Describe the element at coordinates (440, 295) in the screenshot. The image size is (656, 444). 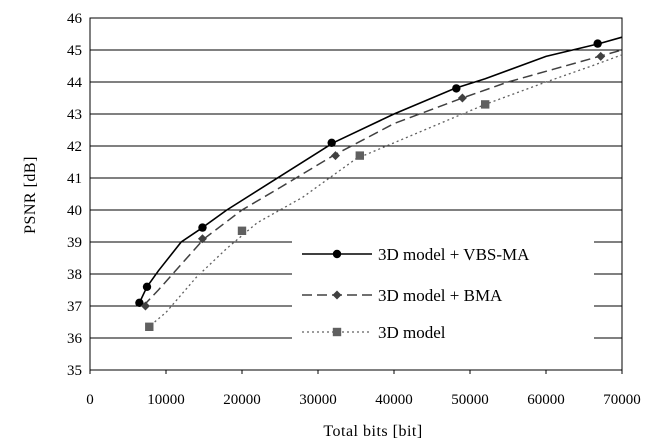
I see `legend-label-2: 3D model + BMA` at that location.